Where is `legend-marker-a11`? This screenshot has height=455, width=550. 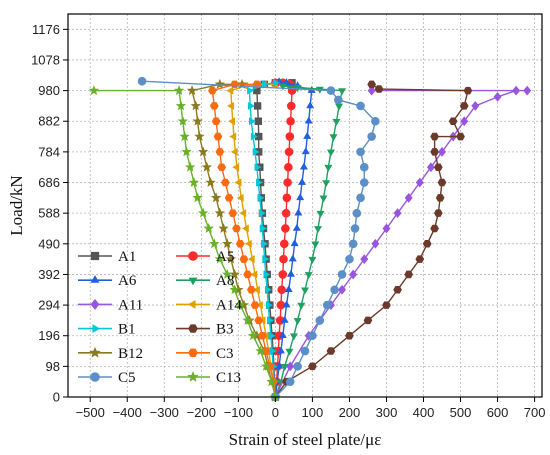
legend-marker-a11 is located at coordinates (95, 304).